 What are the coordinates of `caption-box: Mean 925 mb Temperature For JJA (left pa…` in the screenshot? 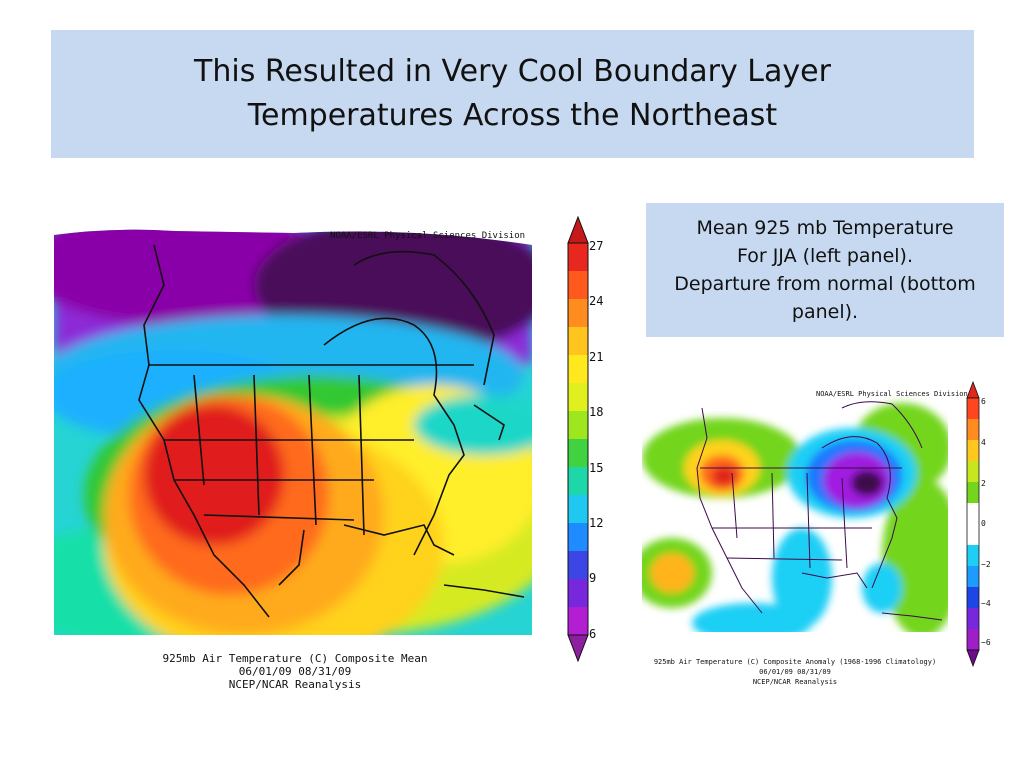 It's located at (825, 270).